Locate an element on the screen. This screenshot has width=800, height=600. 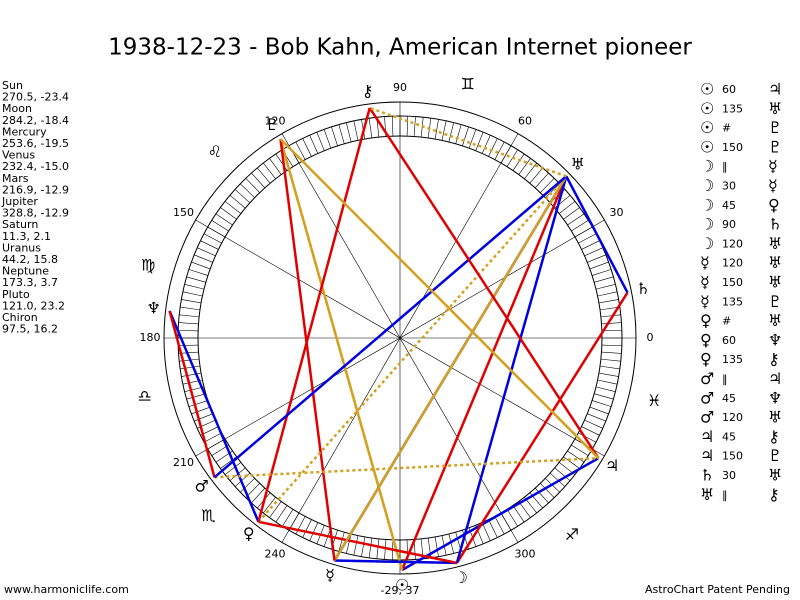
planet-coords: 11.3, 2.1 is located at coordinates (26, 236).